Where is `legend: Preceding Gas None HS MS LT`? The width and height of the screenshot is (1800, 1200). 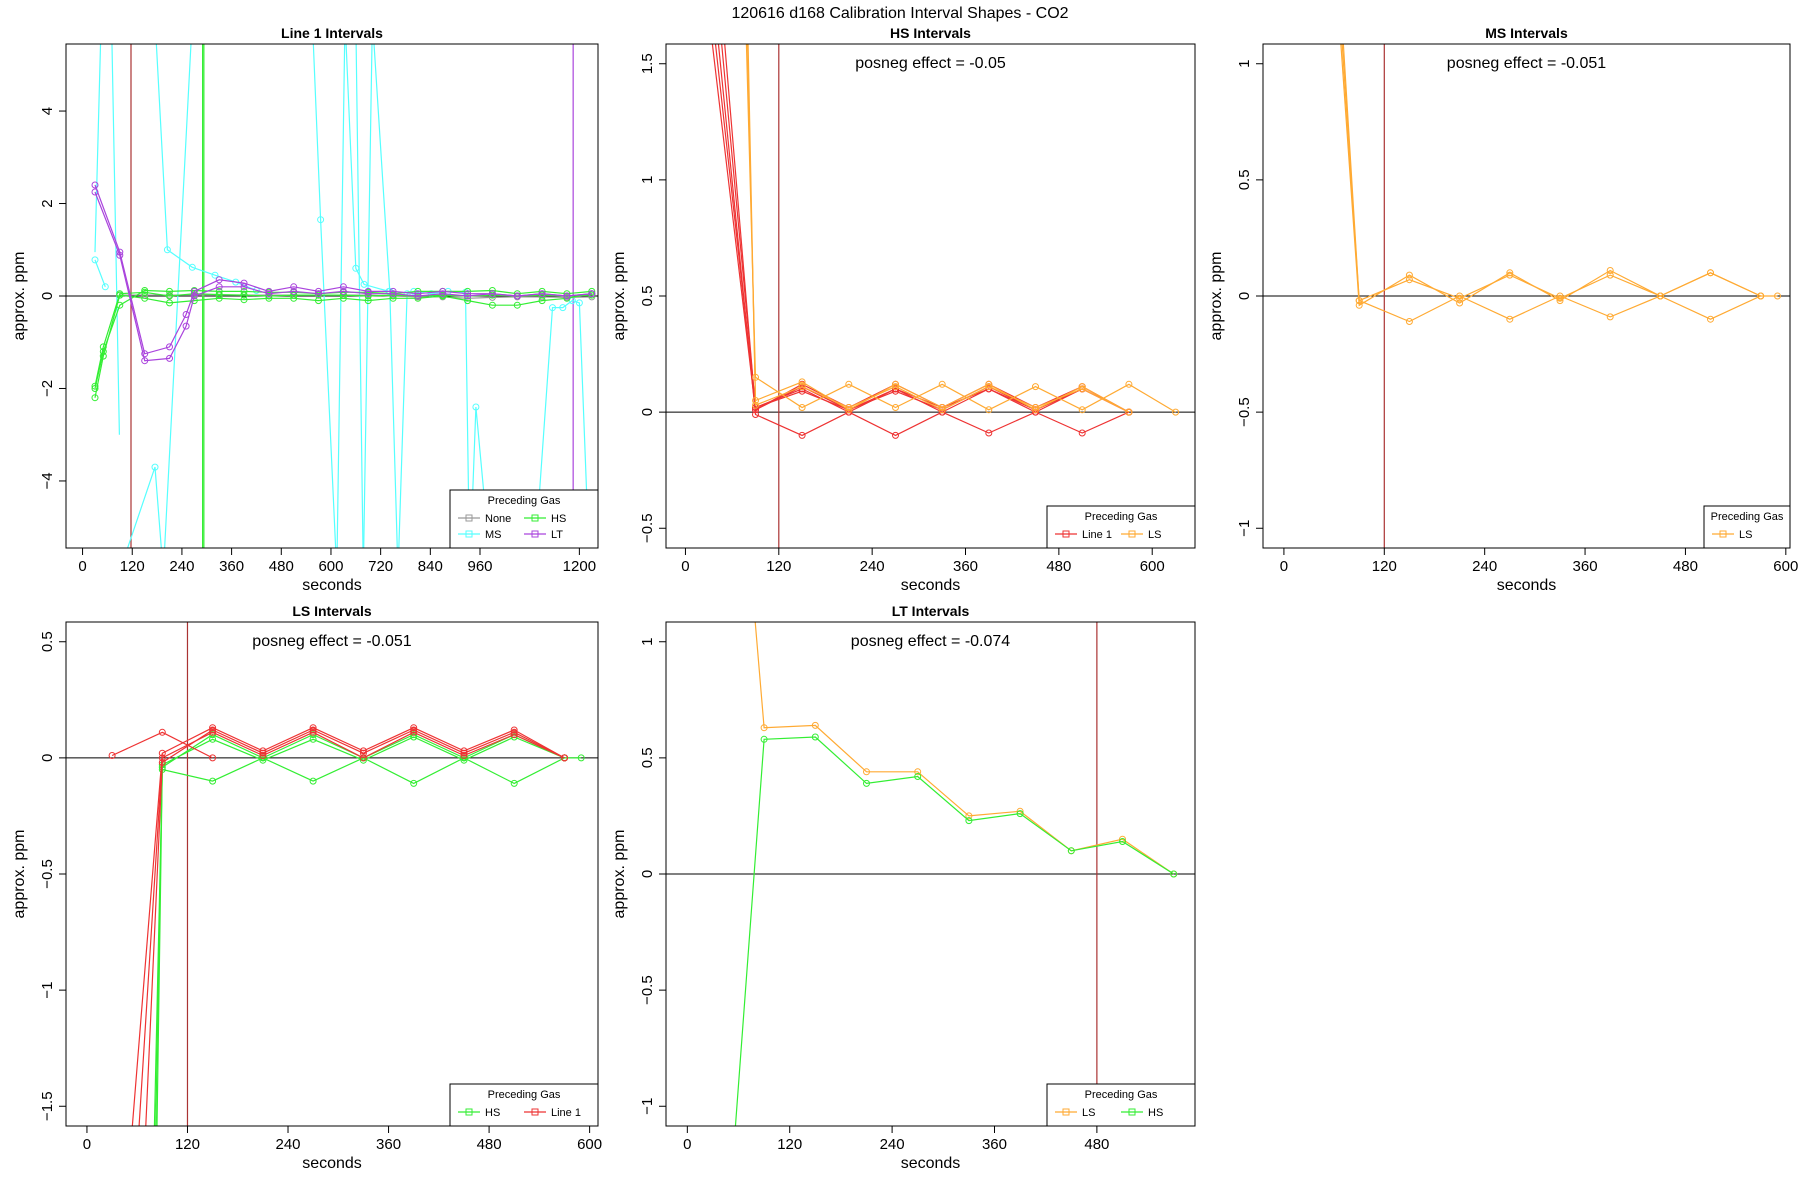 legend: Preceding Gas None HS MS LT is located at coordinates (524, 519).